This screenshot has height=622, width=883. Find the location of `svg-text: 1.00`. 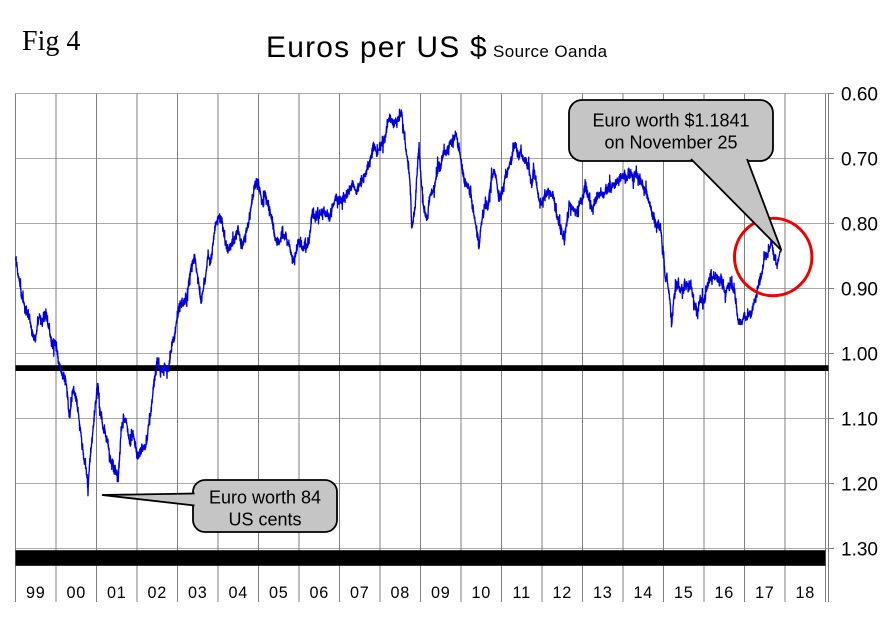

svg-text: 1.00 is located at coordinates (859, 354).